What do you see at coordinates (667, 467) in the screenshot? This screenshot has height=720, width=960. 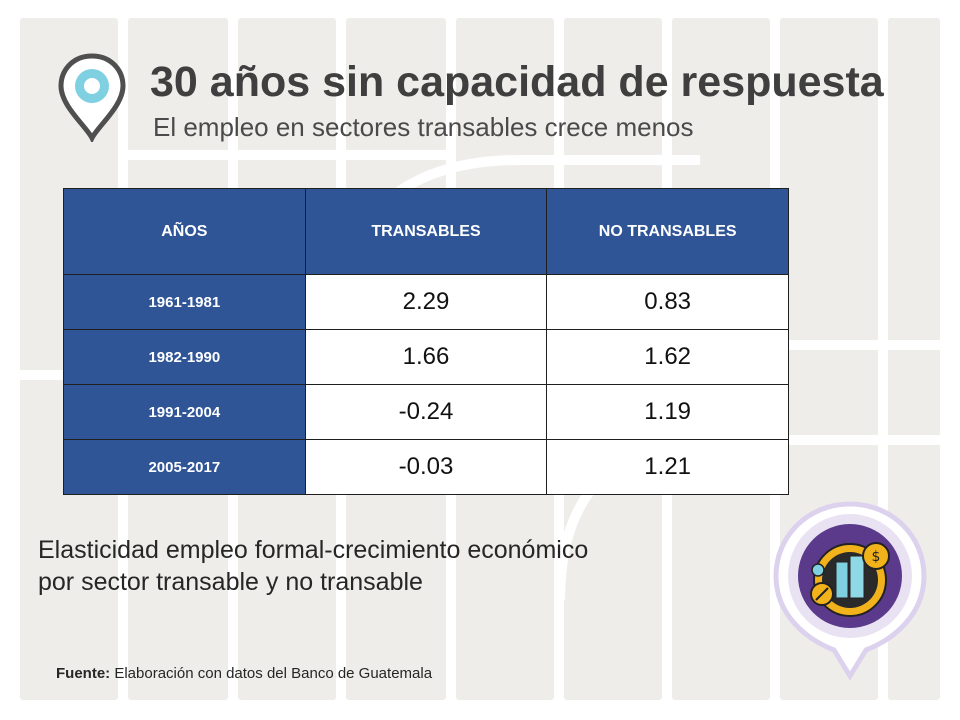 I see `row-non-tradables-value: 1.21` at bounding box center [667, 467].